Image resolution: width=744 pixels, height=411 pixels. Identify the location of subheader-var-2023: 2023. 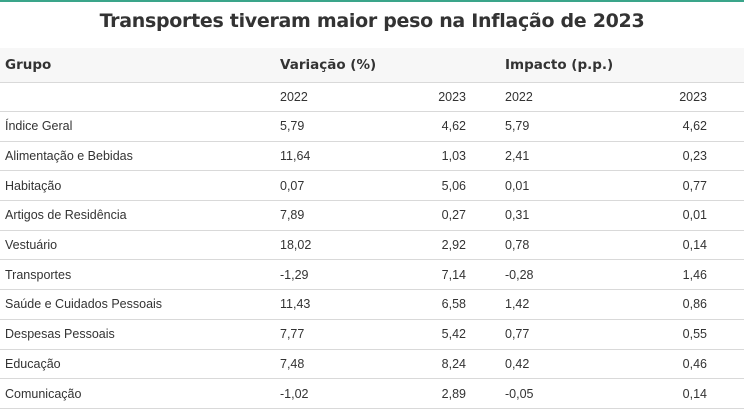
(452, 97).